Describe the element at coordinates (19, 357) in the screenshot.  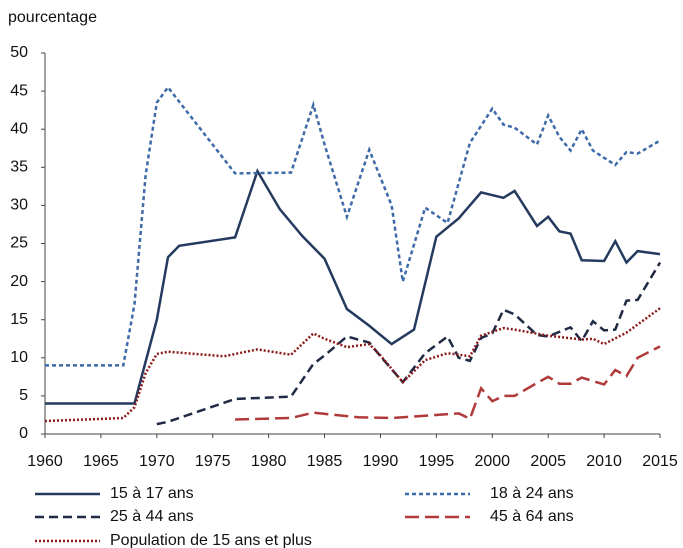
I see `y-tick-label: 10` at that location.